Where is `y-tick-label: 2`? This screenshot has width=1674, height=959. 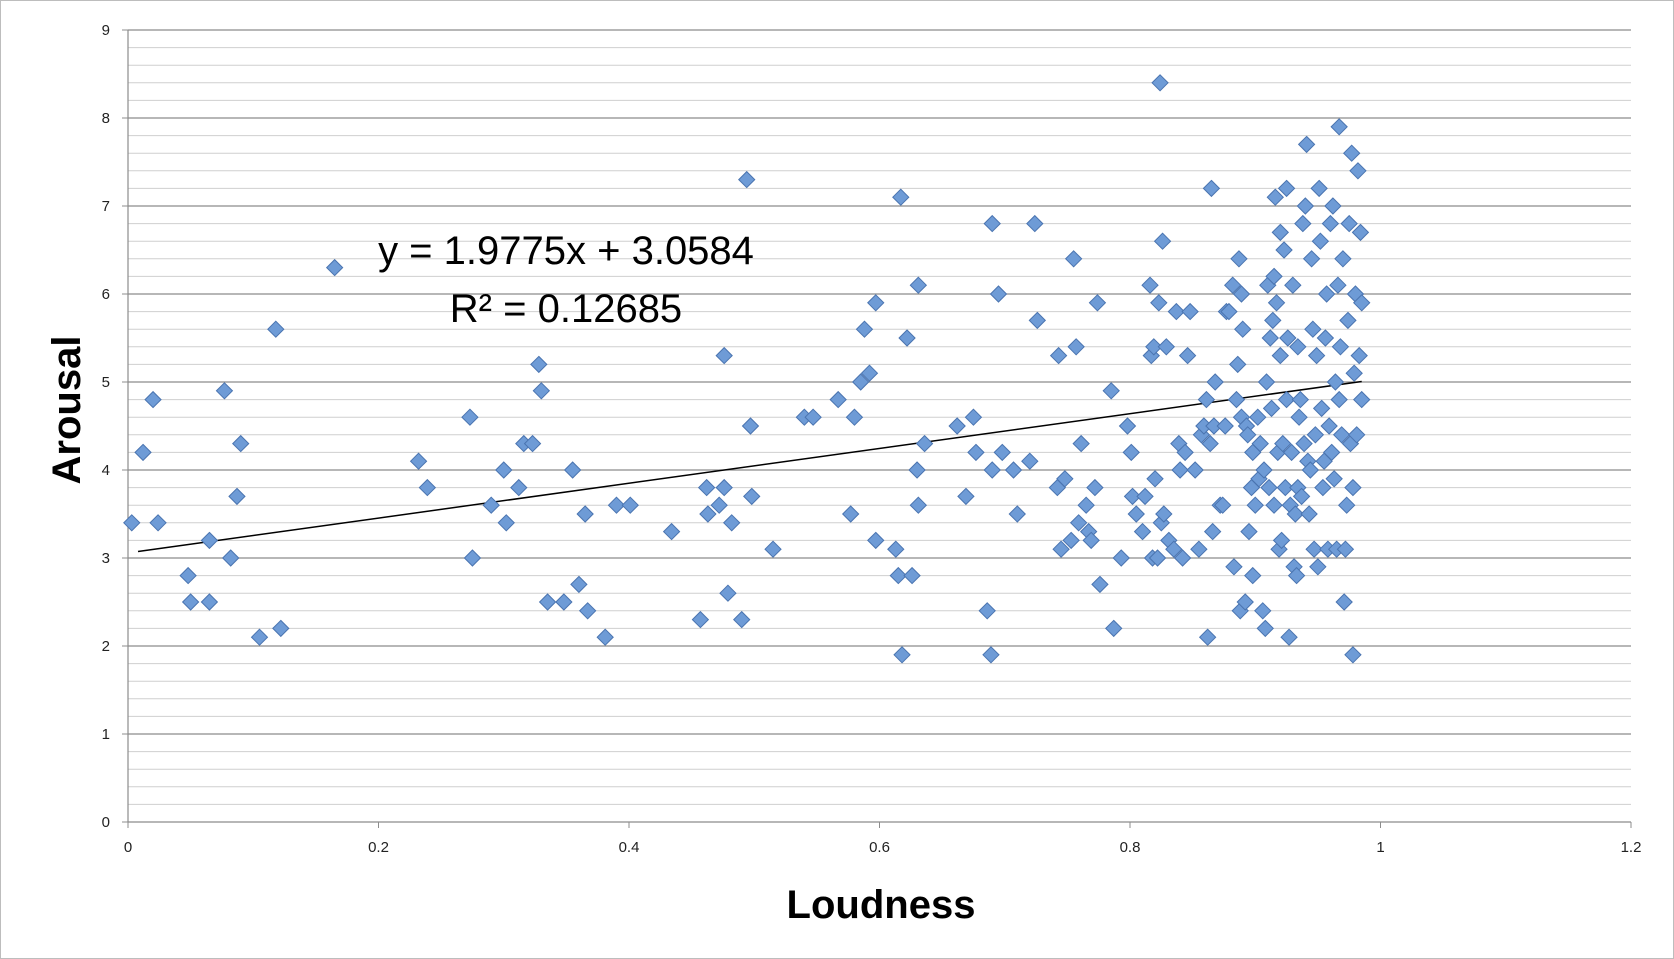
y-tick-label: 2 is located at coordinates (106, 646).